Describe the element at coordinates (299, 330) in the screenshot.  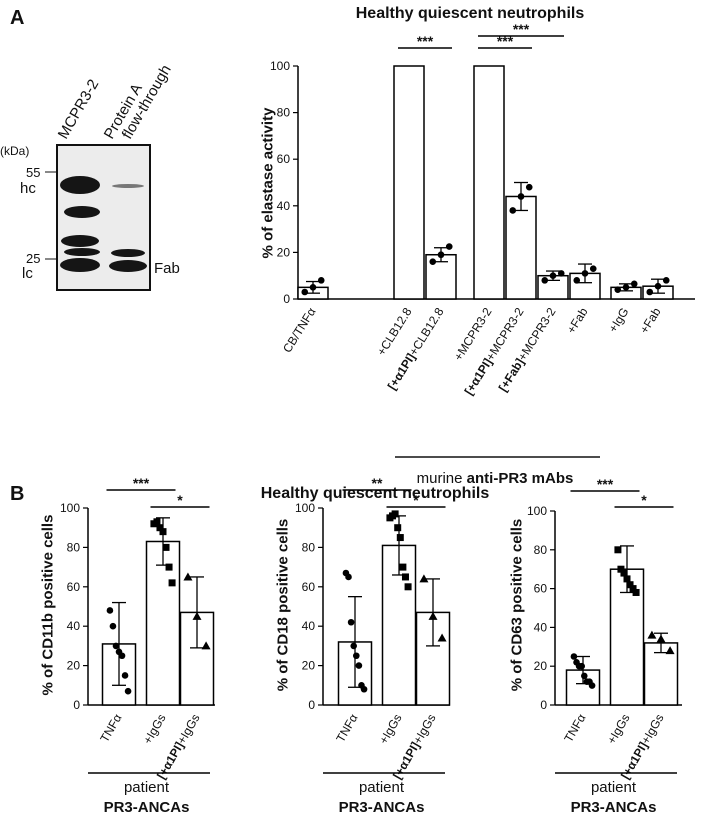
I see `x-tick-label: CB/TNFα` at that location.